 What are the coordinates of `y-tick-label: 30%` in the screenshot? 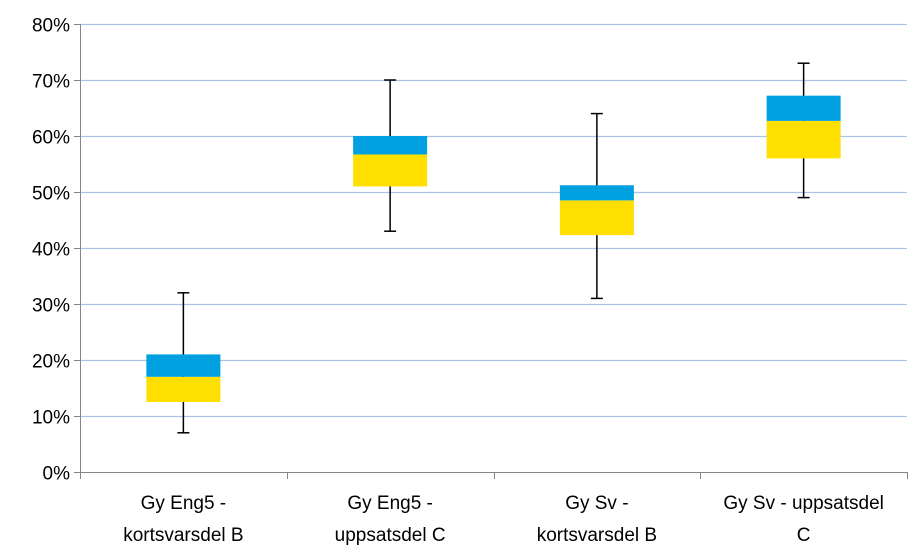 It's located at (51, 306).